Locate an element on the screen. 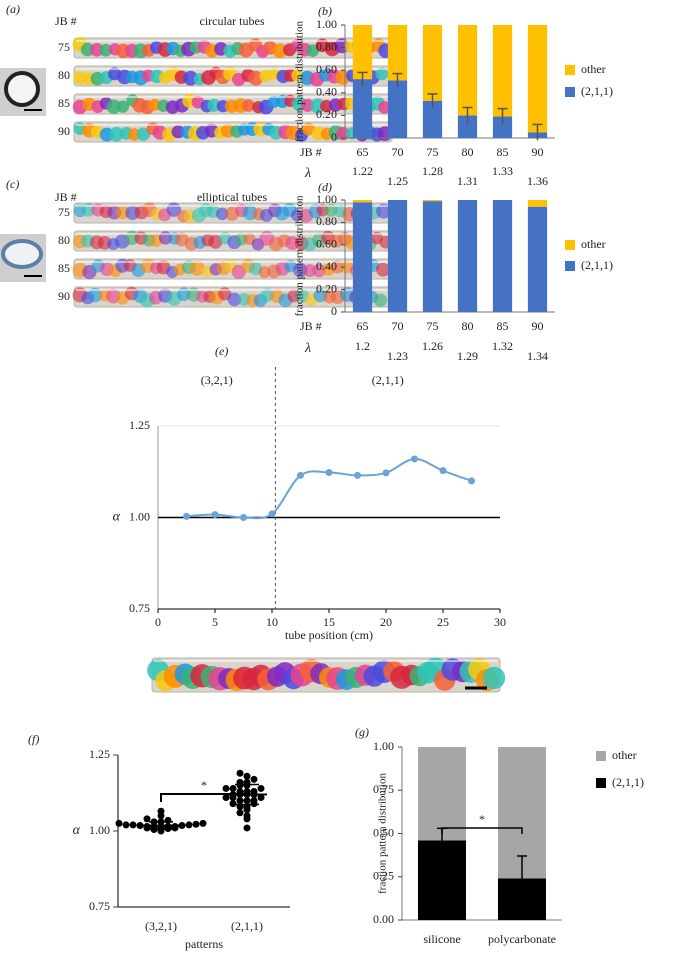 This screenshot has height=955, width=700. row-label: 80 is located at coordinates (64, 75).